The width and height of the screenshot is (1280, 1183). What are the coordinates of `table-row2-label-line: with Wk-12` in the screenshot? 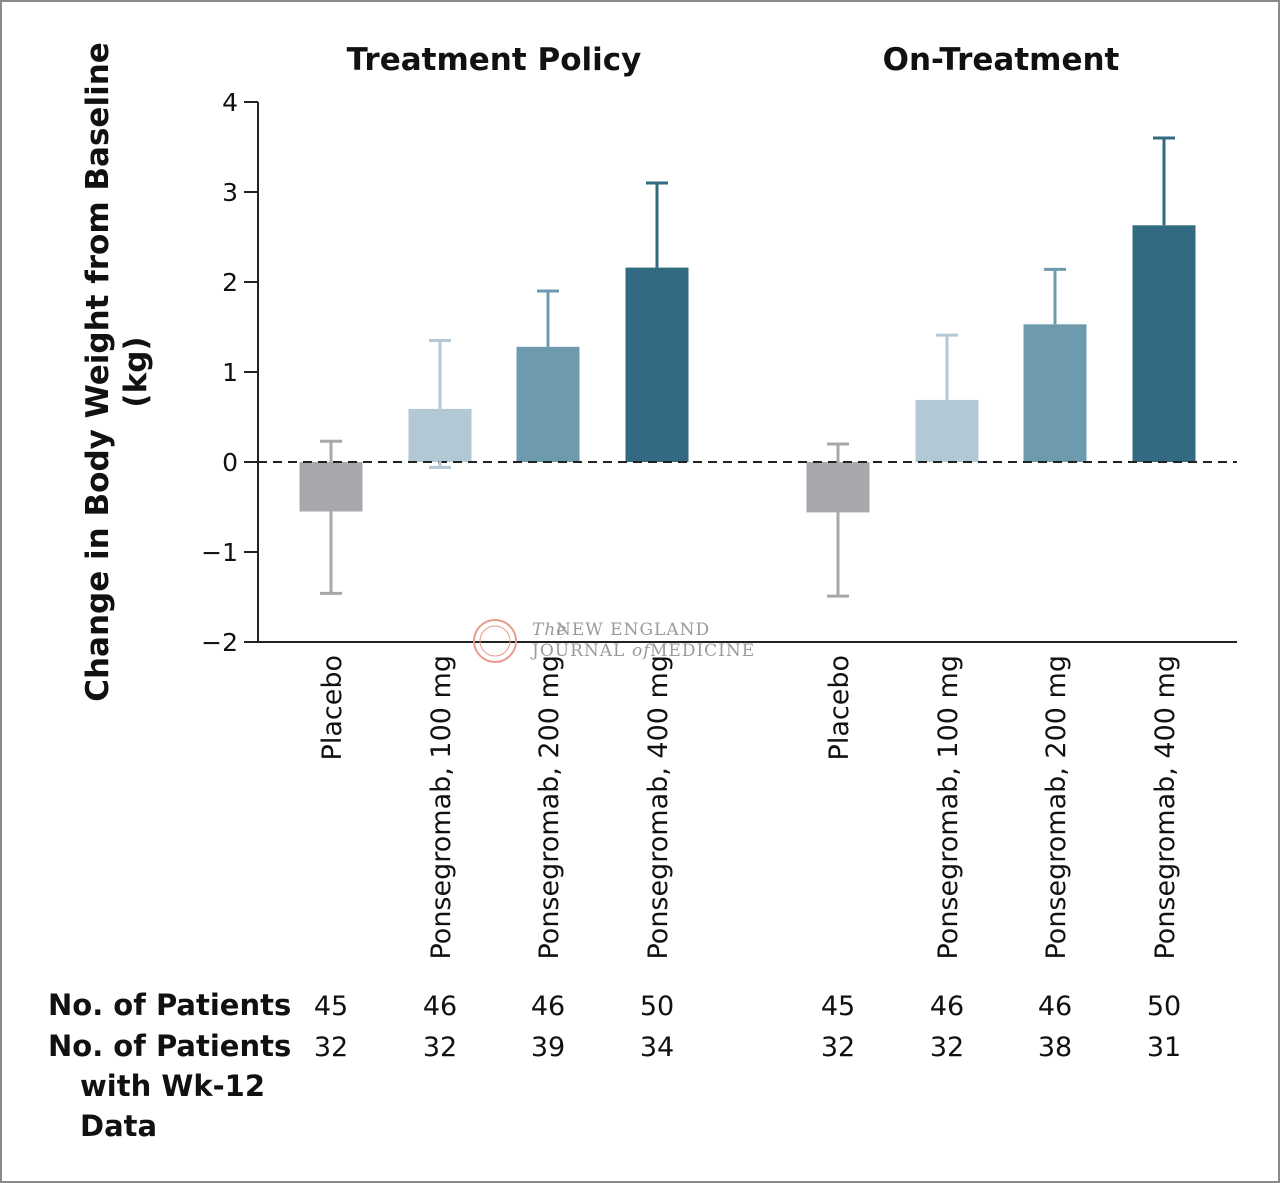 It's located at (172, 1086).